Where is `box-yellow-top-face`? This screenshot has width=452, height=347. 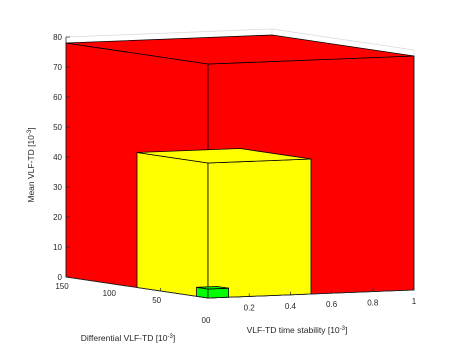 box-yellow-top-face is located at coordinates (224, 156).